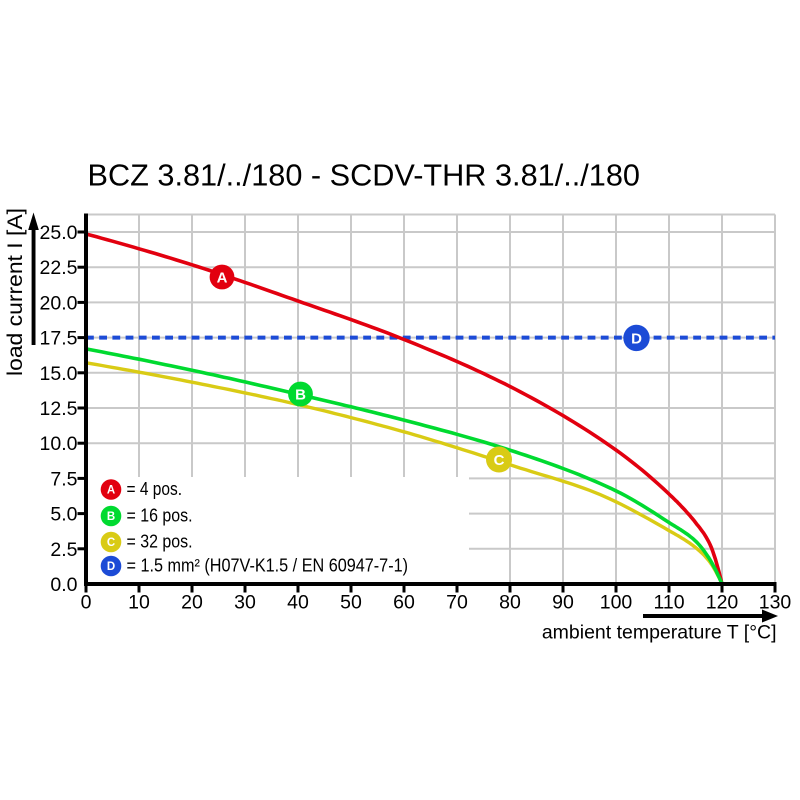 The image size is (800, 800). Describe the element at coordinates (457, 603) in the screenshot. I see `svg-text: 70` at that location.